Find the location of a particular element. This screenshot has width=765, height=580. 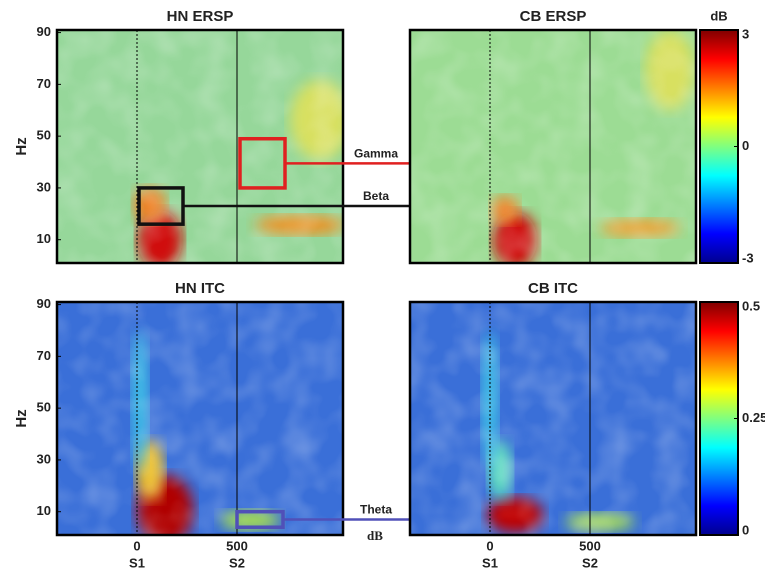

region-label: Gamma is located at coordinates (376, 153).